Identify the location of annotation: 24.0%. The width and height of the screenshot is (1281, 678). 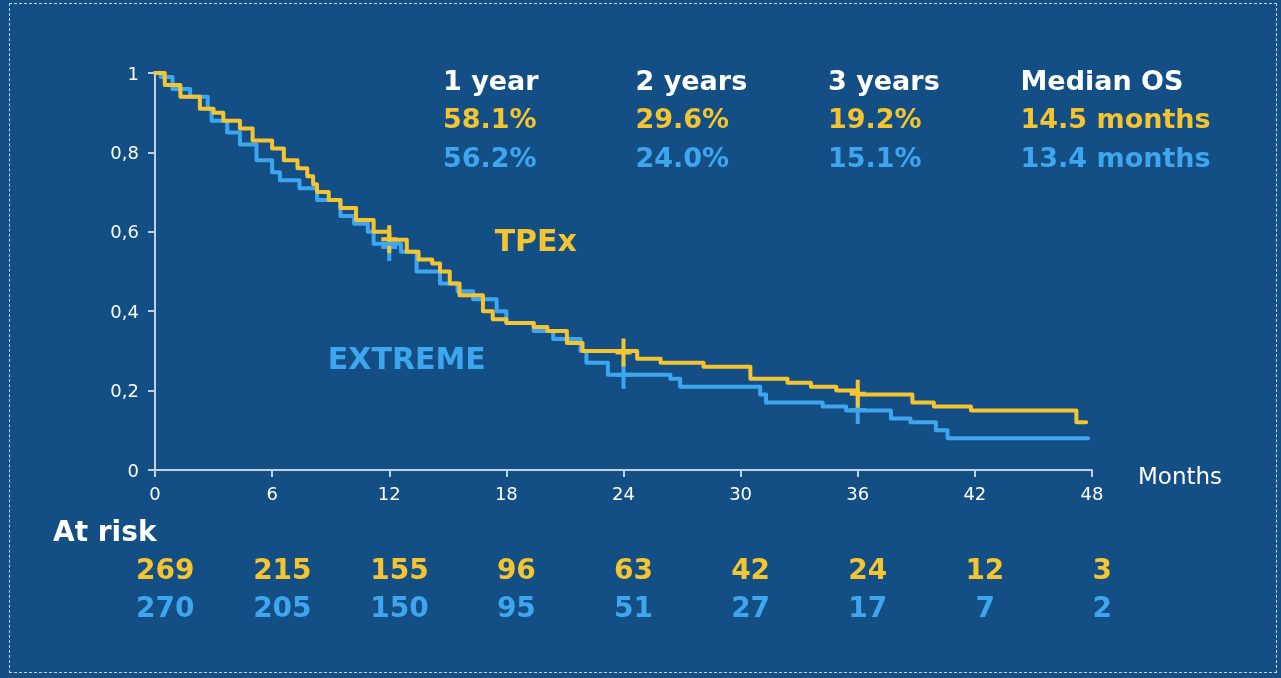
(682, 157).